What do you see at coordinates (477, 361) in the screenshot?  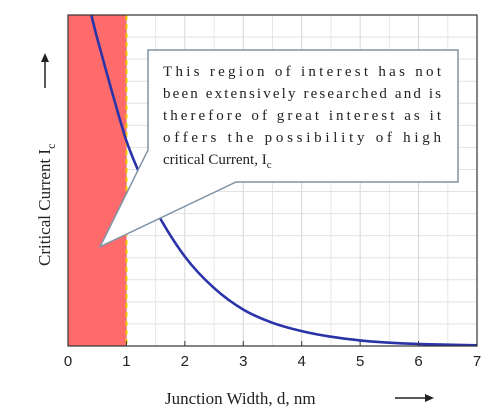 I see `x-tick-label: 7` at bounding box center [477, 361].